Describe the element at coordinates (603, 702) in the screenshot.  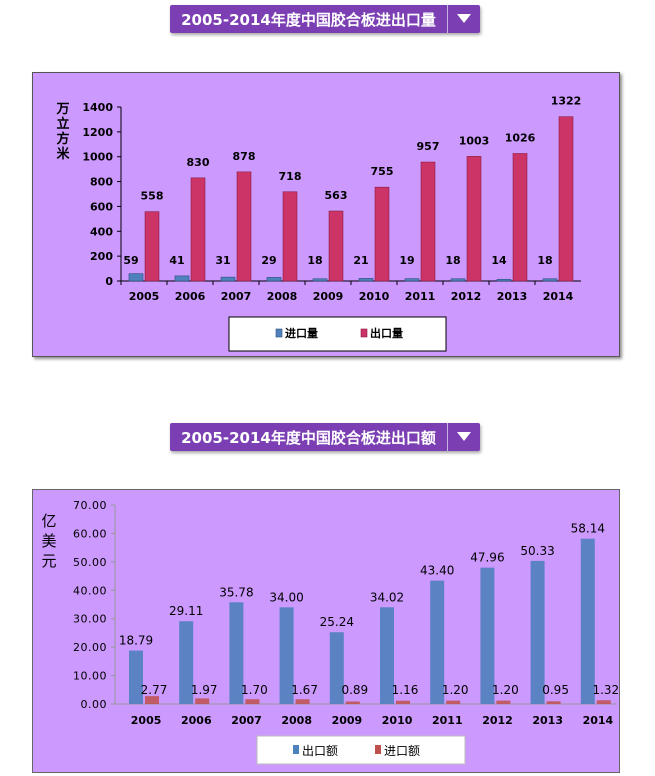
I see `bar-import-value-2014` at that location.